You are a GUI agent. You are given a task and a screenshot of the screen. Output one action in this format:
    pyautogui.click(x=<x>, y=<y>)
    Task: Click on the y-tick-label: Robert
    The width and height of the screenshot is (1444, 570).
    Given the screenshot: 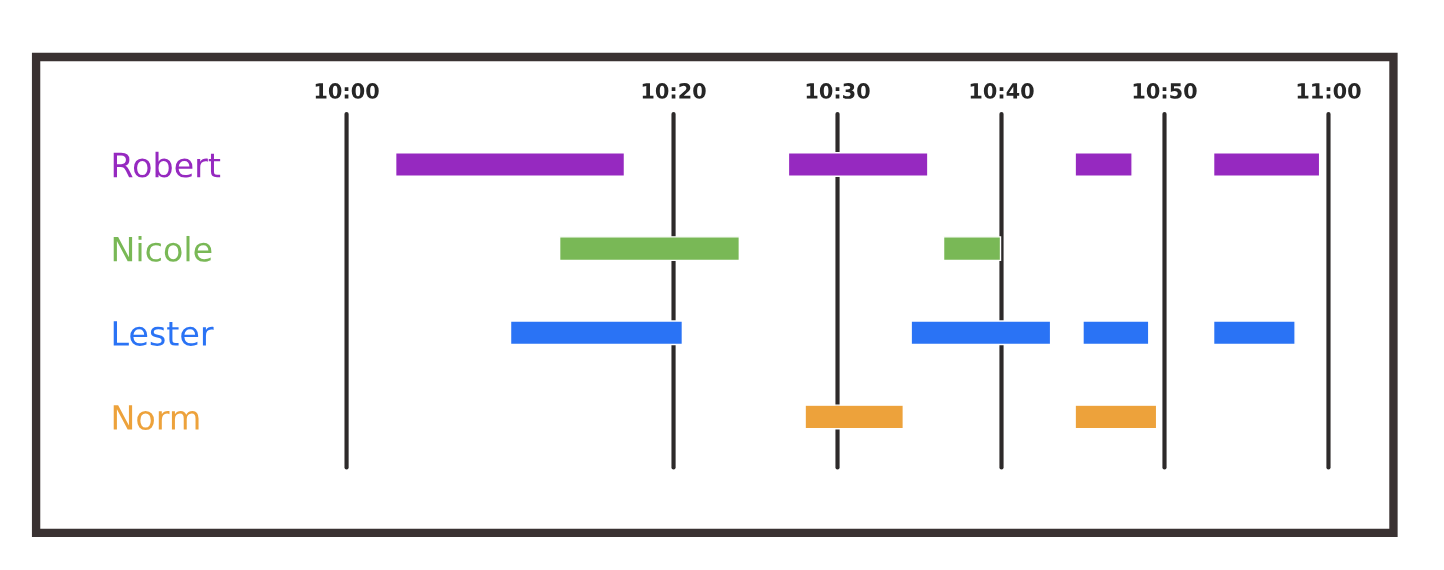 What is the action you would take?
    pyautogui.click(x=167, y=164)
    